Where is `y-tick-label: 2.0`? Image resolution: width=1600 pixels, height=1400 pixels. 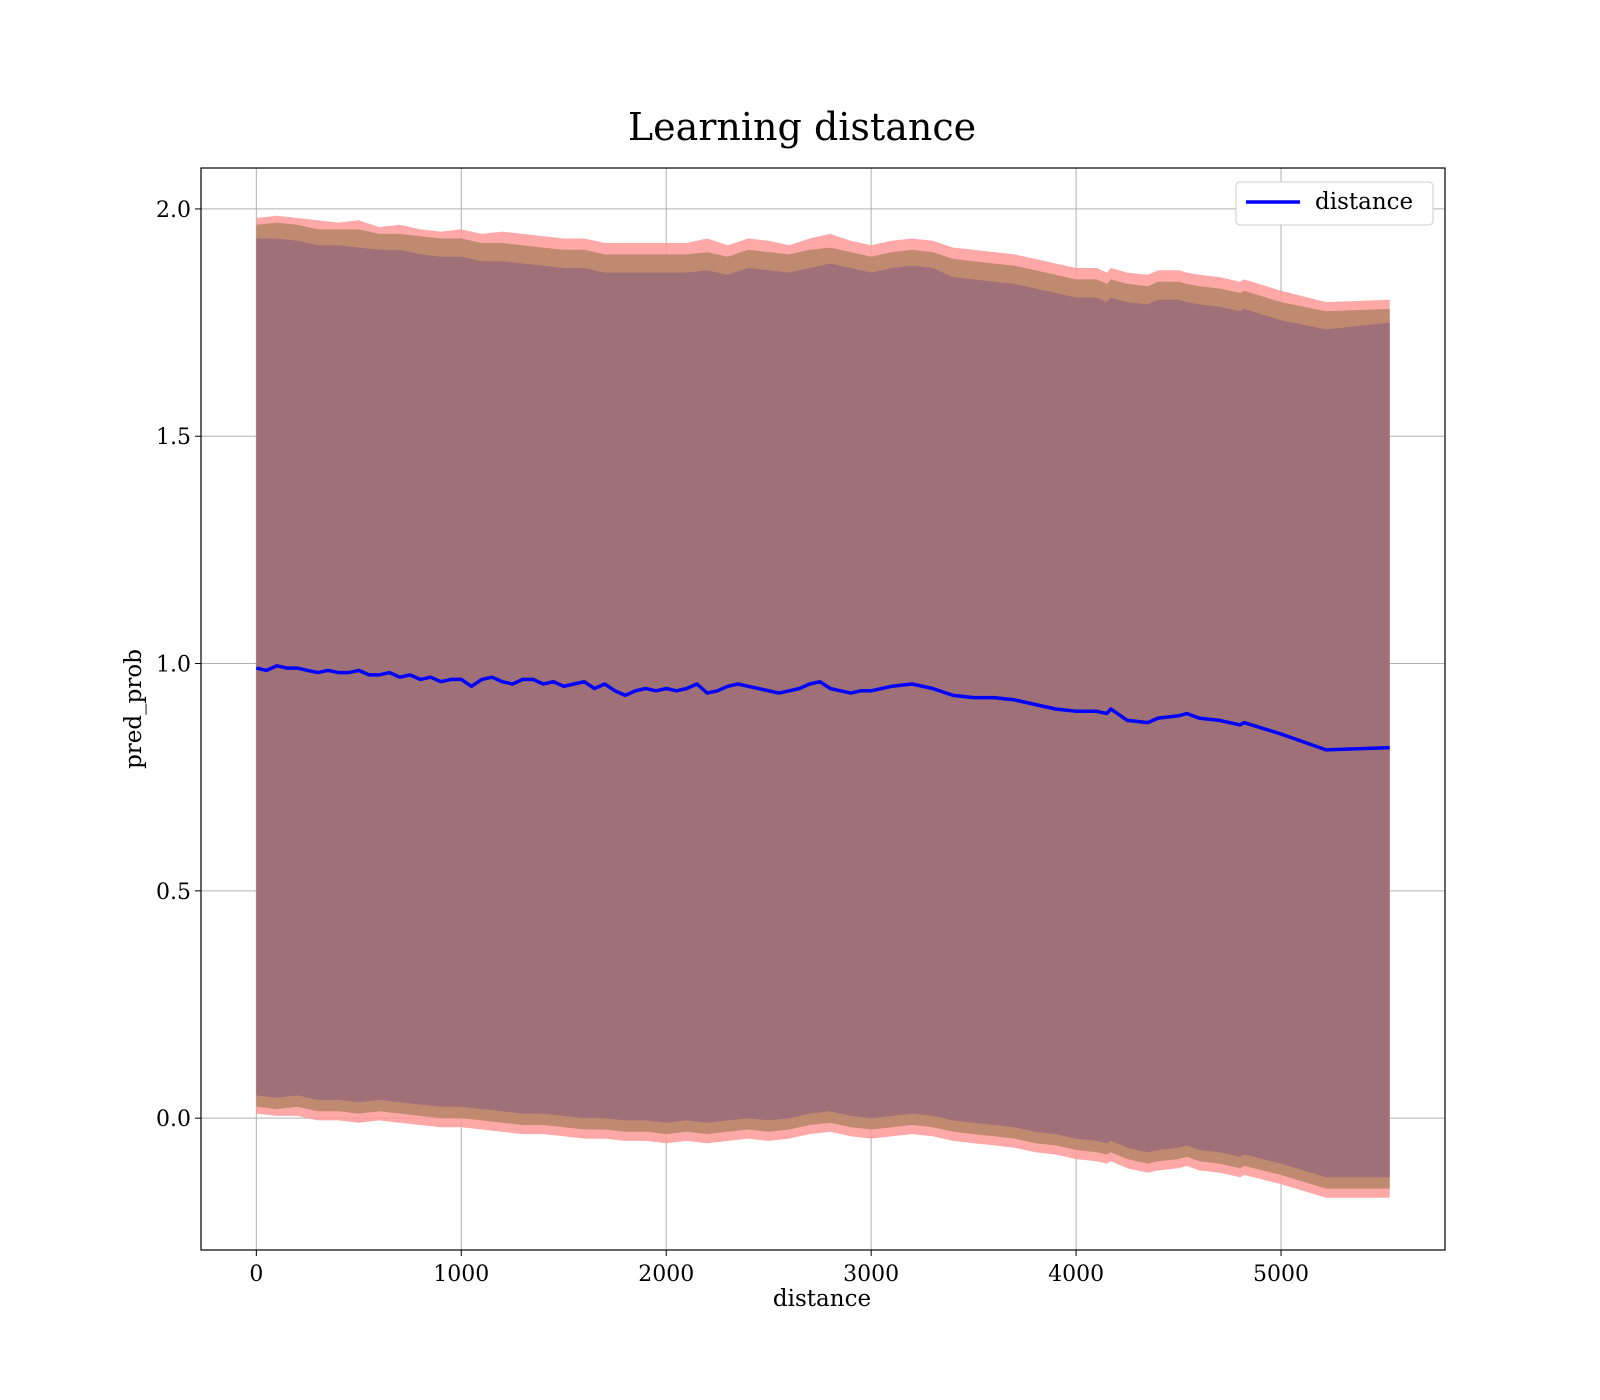
y-tick-label: 2.0 is located at coordinates (173, 210).